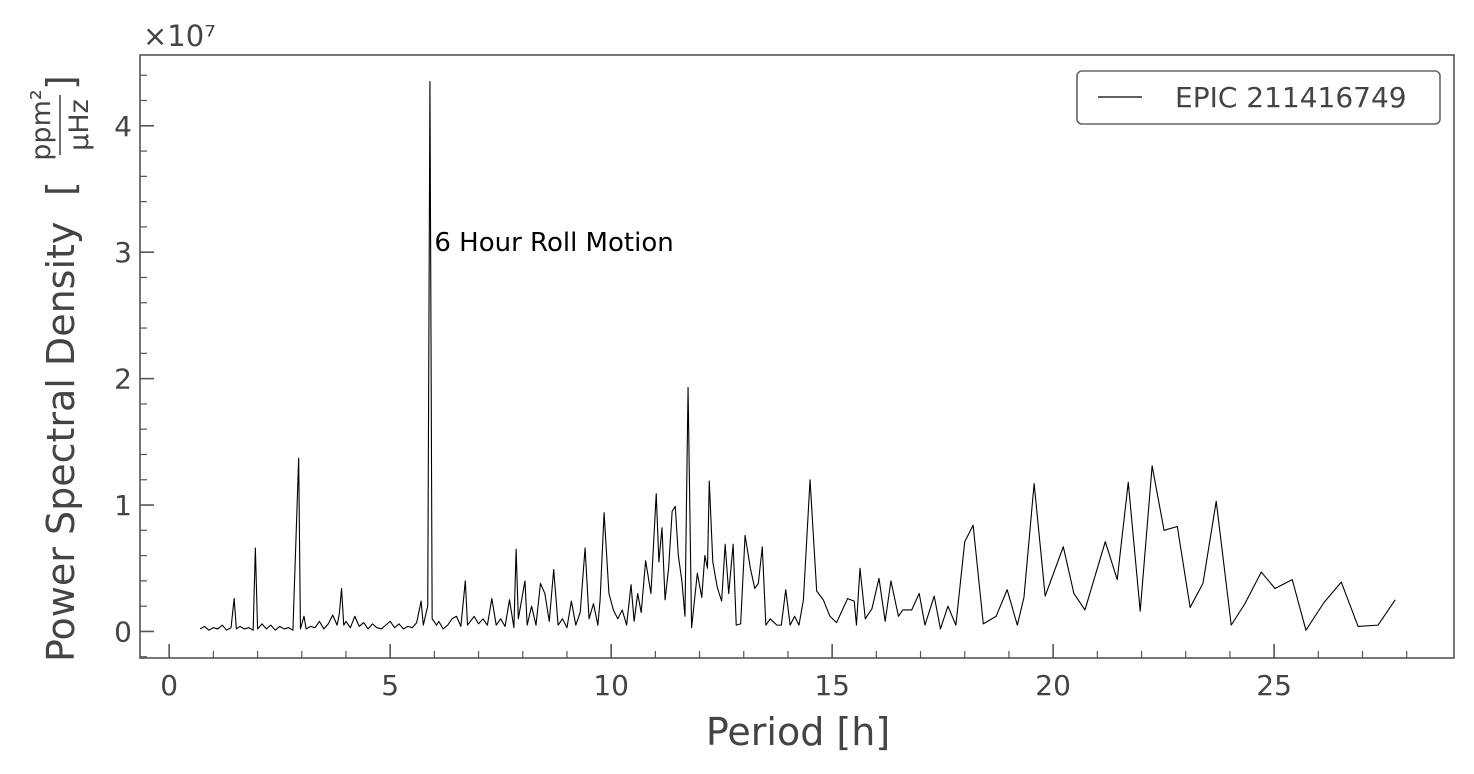 This screenshot has height=774, width=1474. I want to click on legend: EPIC 211416749, so click(1258, 97).